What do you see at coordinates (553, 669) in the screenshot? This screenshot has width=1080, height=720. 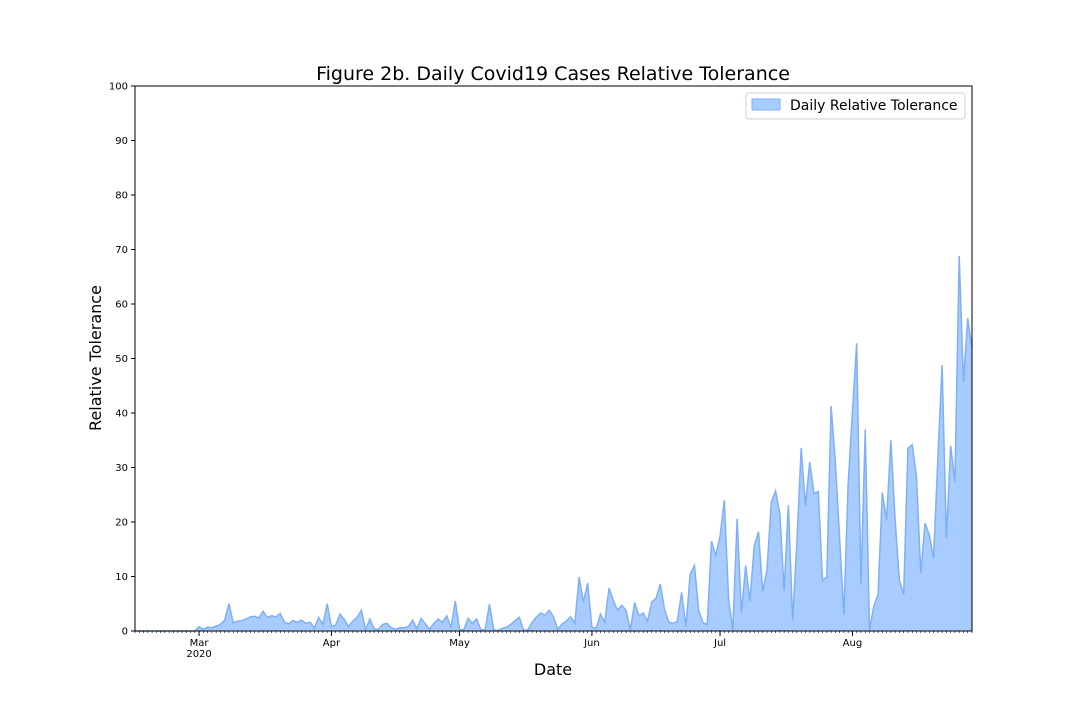 I see `x-axis-title: Date` at bounding box center [553, 669].